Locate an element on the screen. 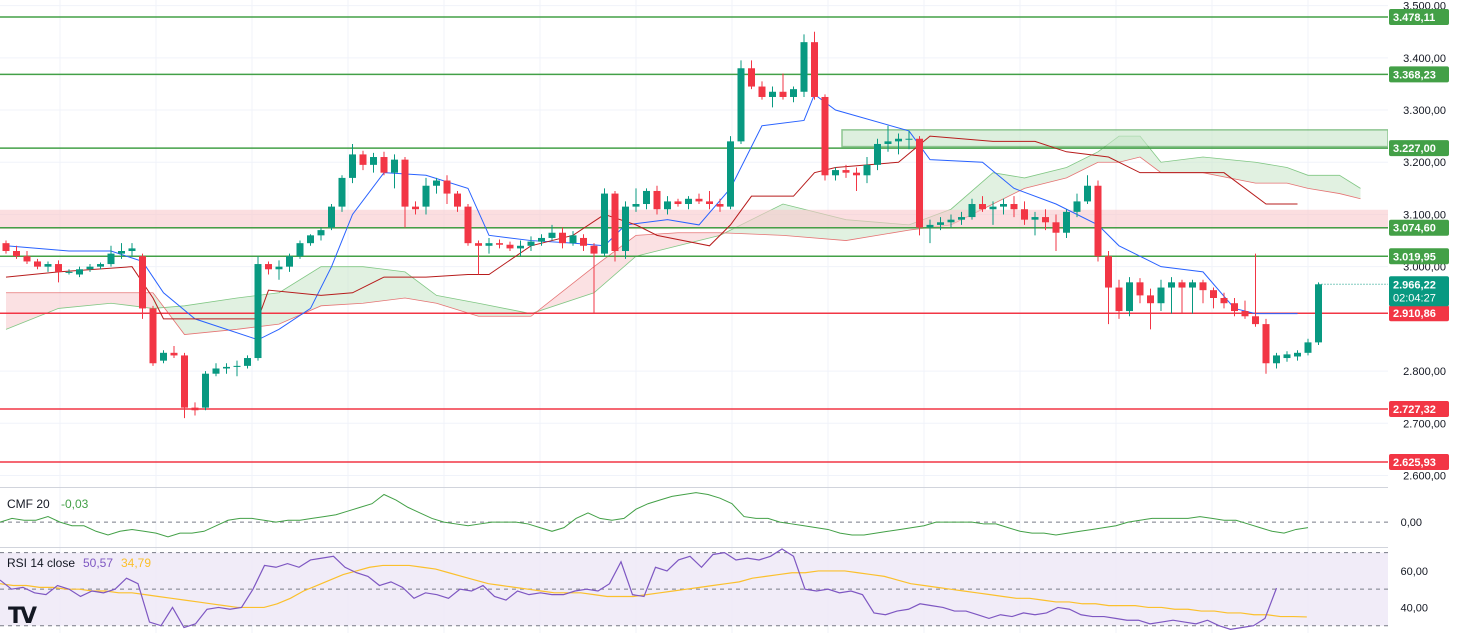 This screenshot has width=1457, height=638. rsi-pane: RSI 14 close 50,57 34,79 is located at coordinates (728, 588).